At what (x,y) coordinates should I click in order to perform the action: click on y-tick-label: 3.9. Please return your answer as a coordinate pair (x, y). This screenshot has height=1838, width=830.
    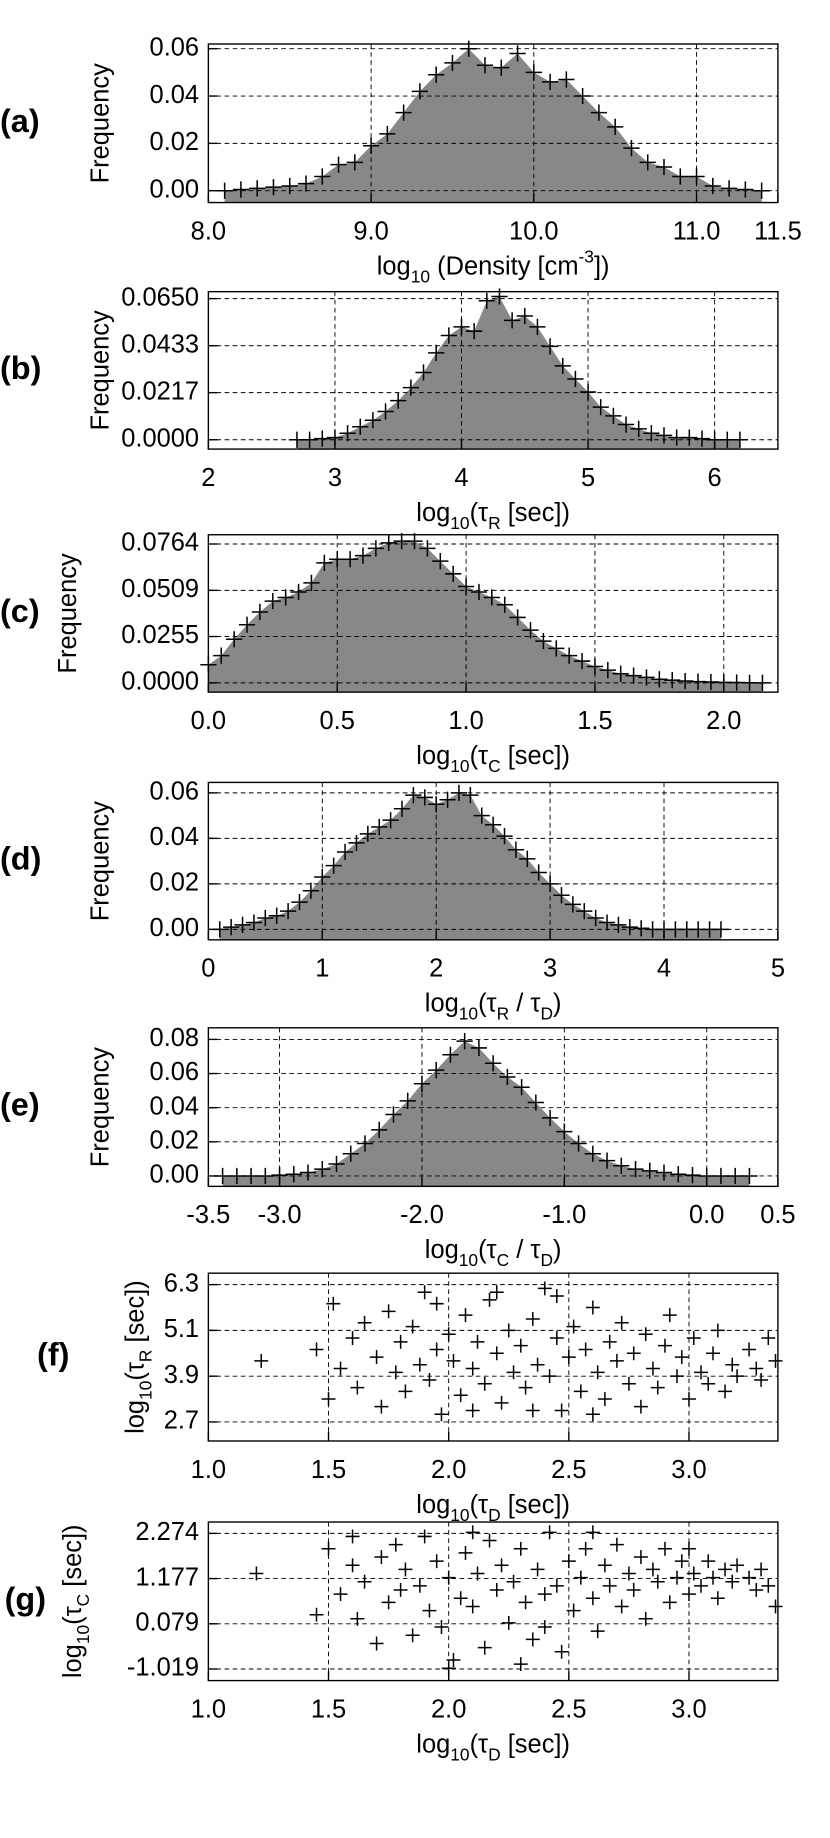
    Looking at the image, I should click on (181, 1375).